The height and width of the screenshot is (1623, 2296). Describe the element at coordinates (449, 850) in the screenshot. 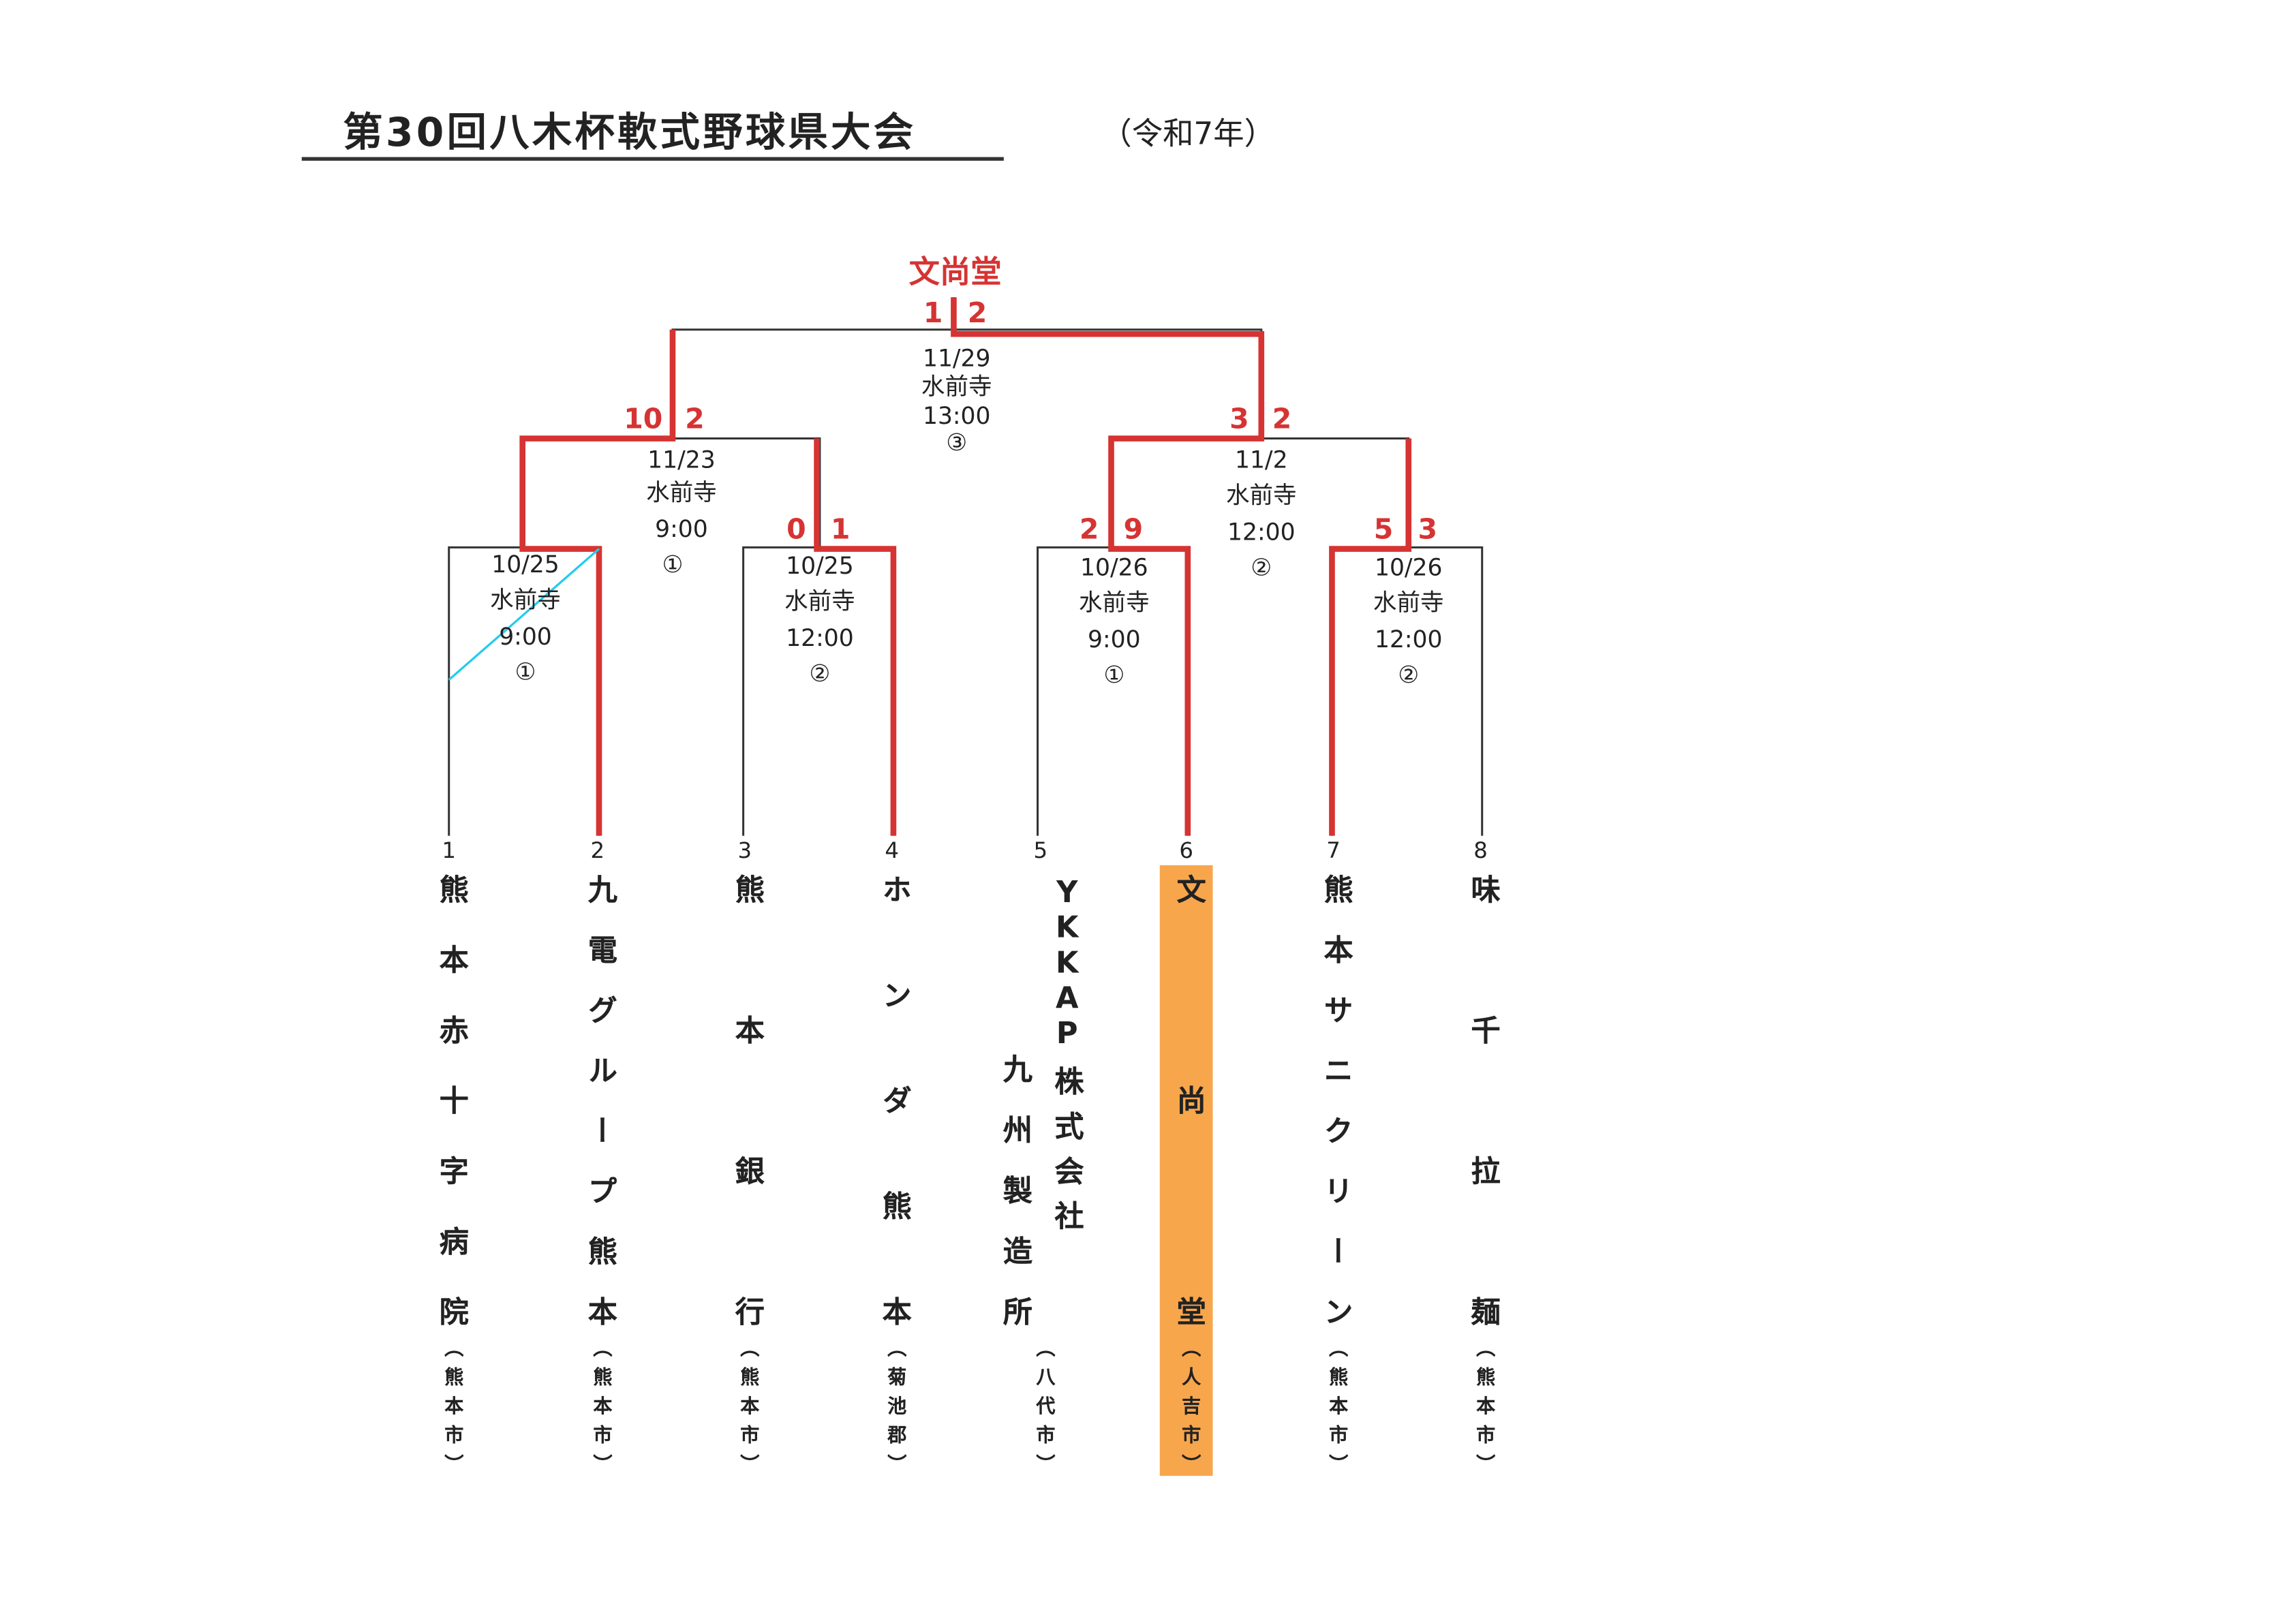

I see `team-number: 1` at that location.